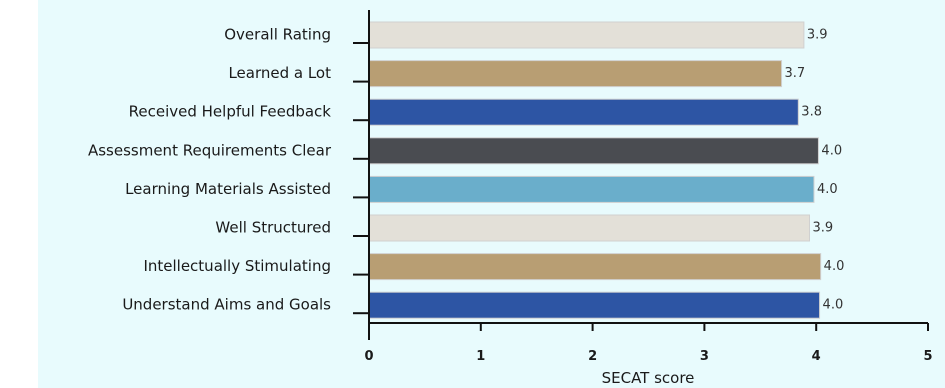 The width and height of the screenshot is (945, 388). Describe the element at coordinates (648, 378) in the screenshot. I see `x-axis-title: SECAT score` at that location.